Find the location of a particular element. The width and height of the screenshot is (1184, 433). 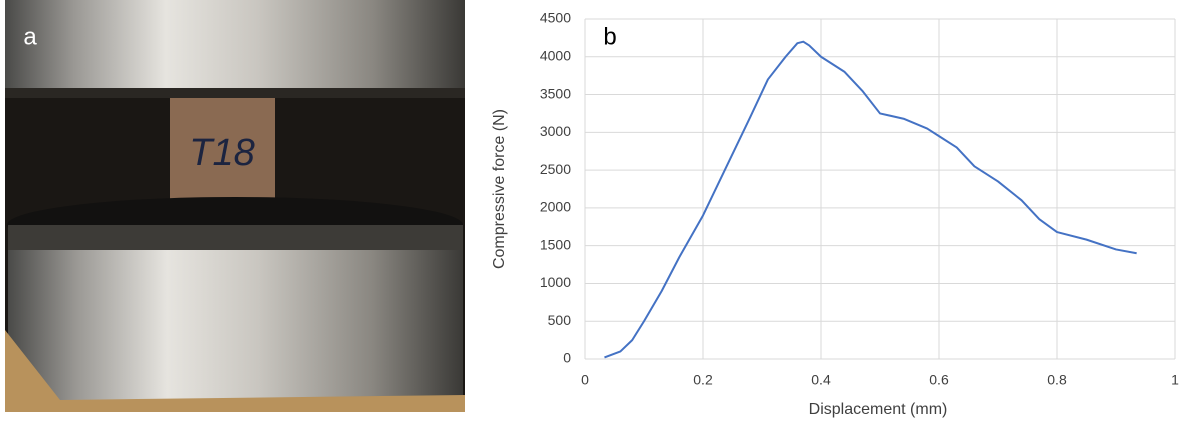

panel-label: a is located at coordinates (30, 36).